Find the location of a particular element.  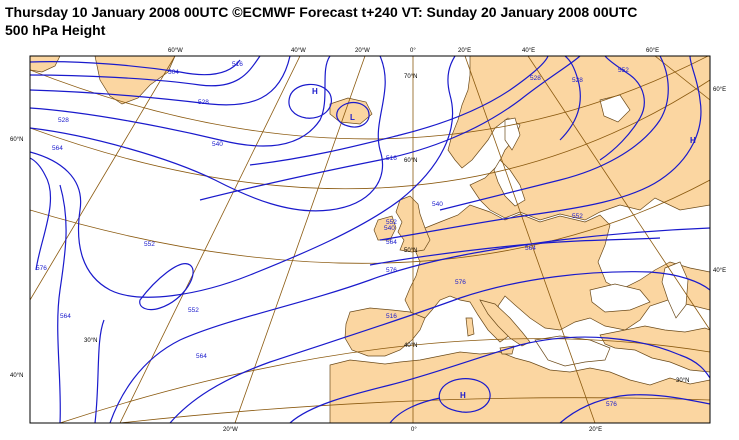

contour-552-c is located at coordinates (166, 287).